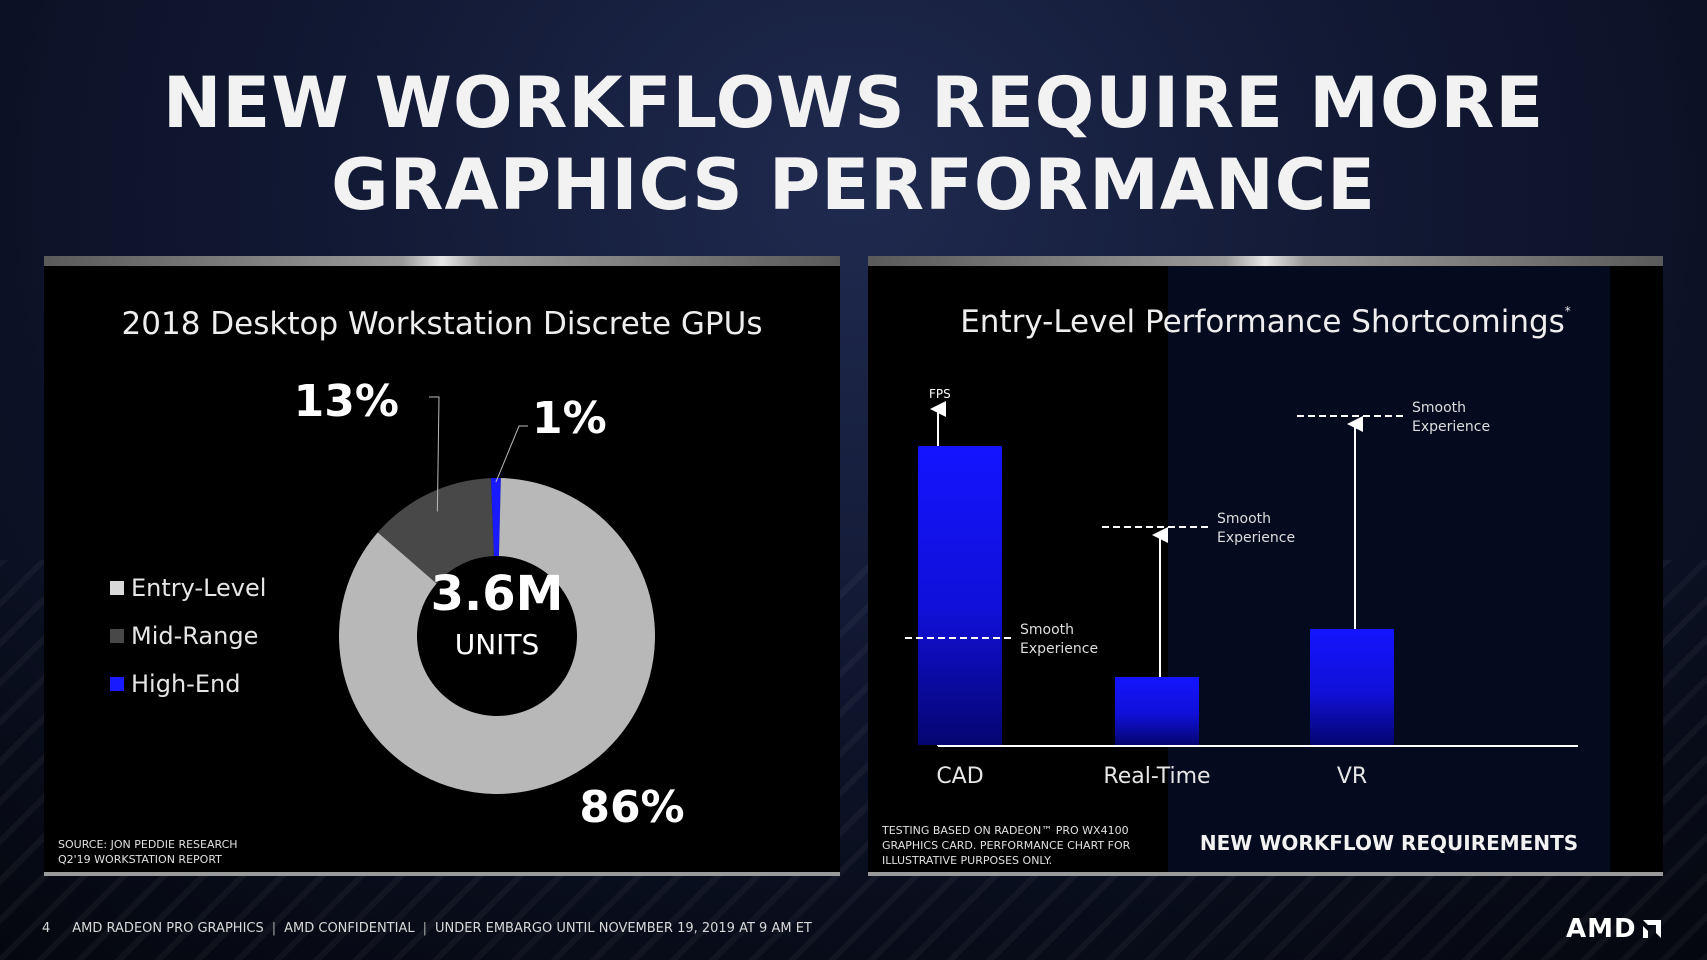 This screenshot has width=1707, height=960. What do you see at coordinates (960, 595) in the screenshot?
I see `bar-cad` at bounding box center [960, 595].